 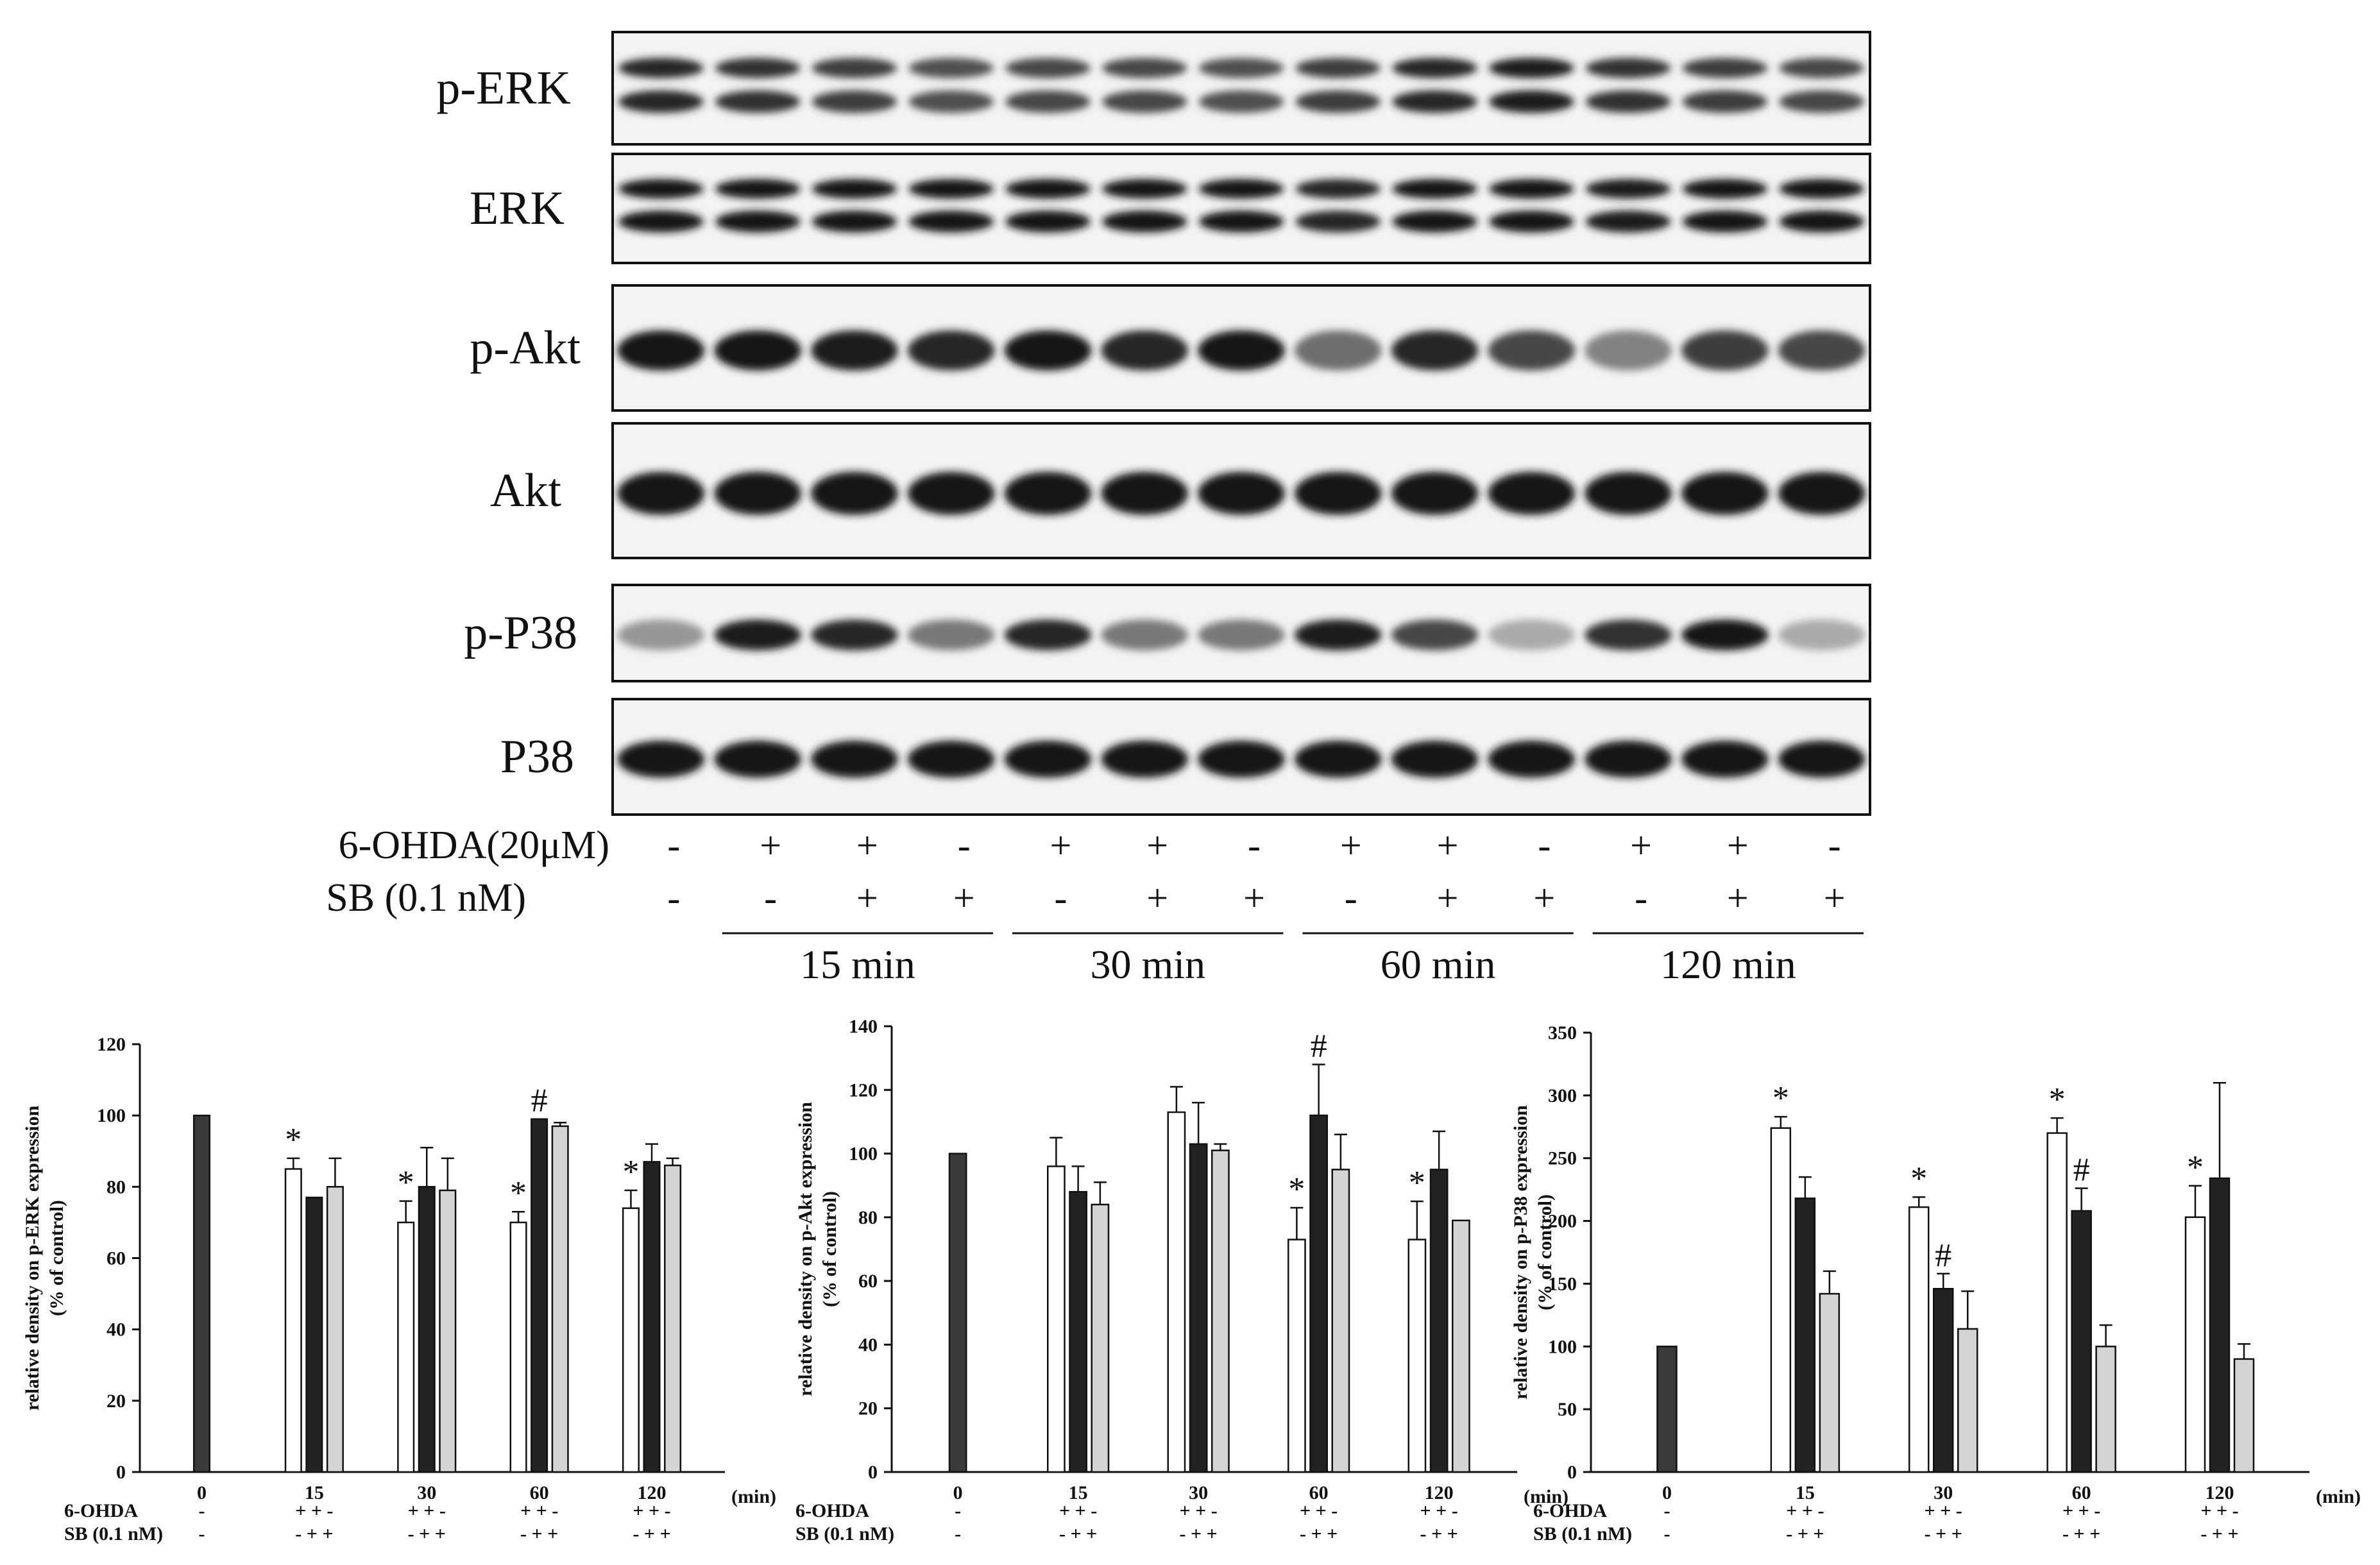 What do you see at coordinates (32, 1257) in the screenshot?
I see `y-axis-label: relative density on p-ERK expression` at bounding box center [32, 1257].